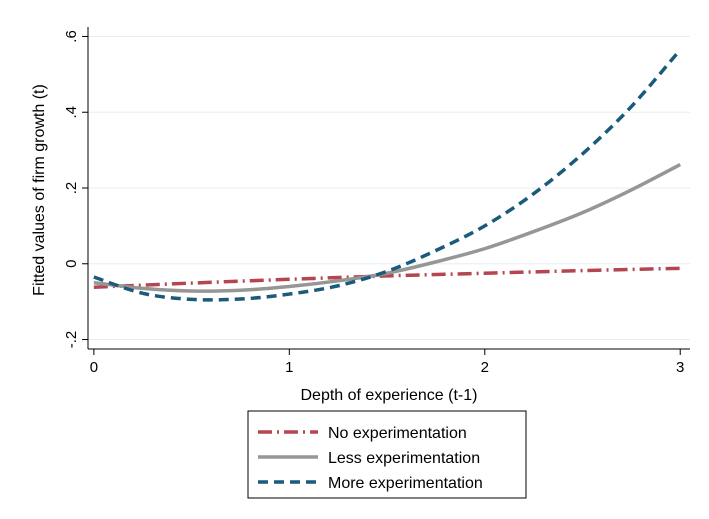 This screenshot has height=519, width=709. What do you see at coordinates (39, 190) in the screenshot?
I see `y-axis-title: Fitted values of firm growth (t)` at bounding box center [39, 190].